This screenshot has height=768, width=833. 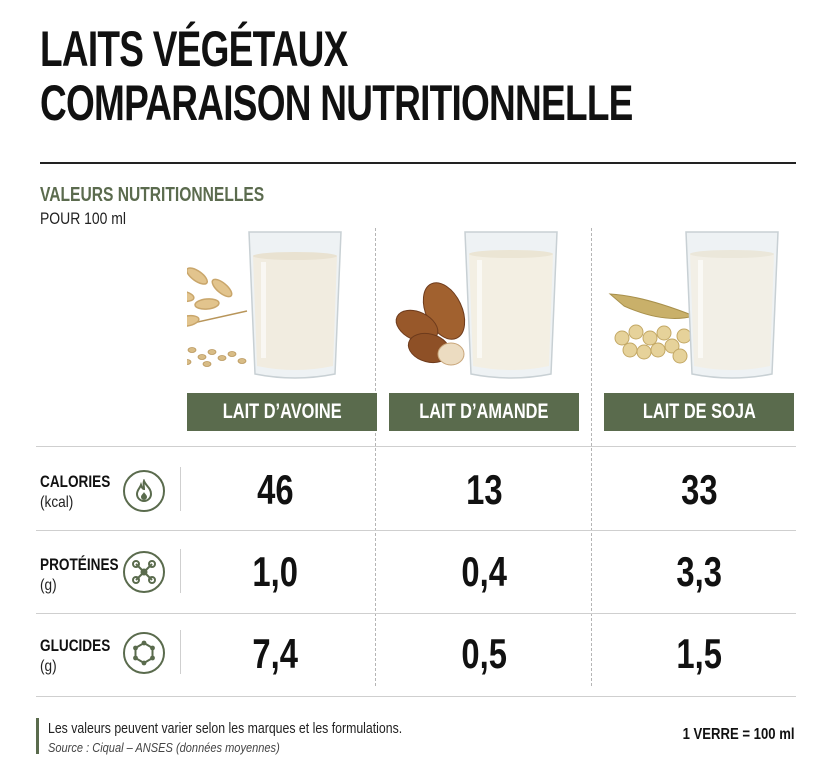 I want to click on row-label-glucides: GLUCIDES (g), so click(x=75, y=655).